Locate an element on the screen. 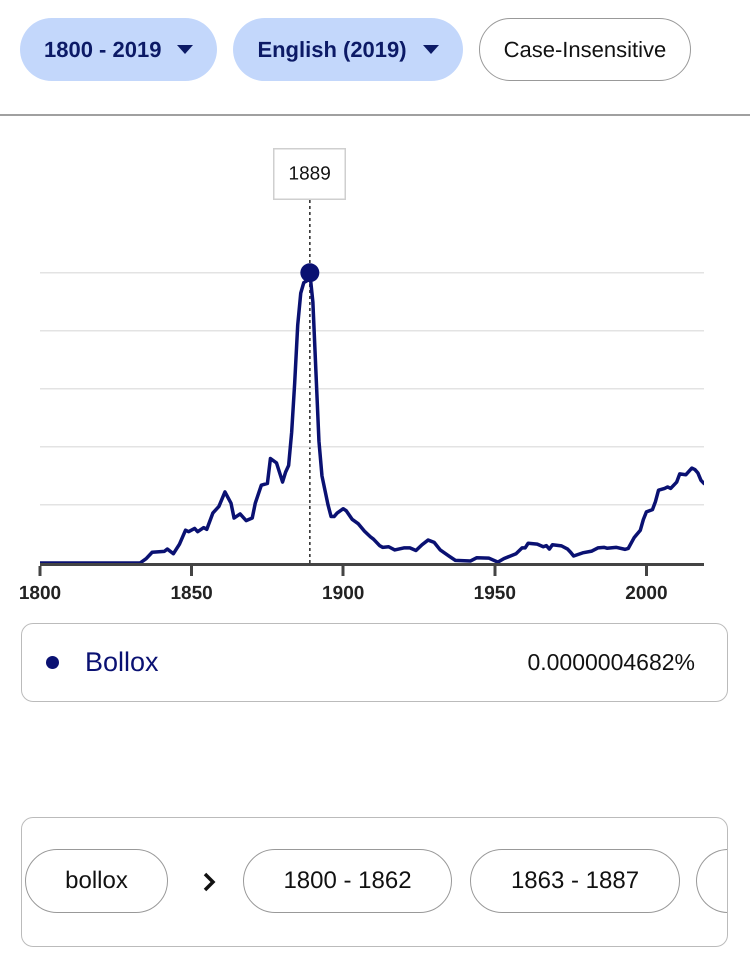  legend-label: Bollox is located at coordinates (122, 662).